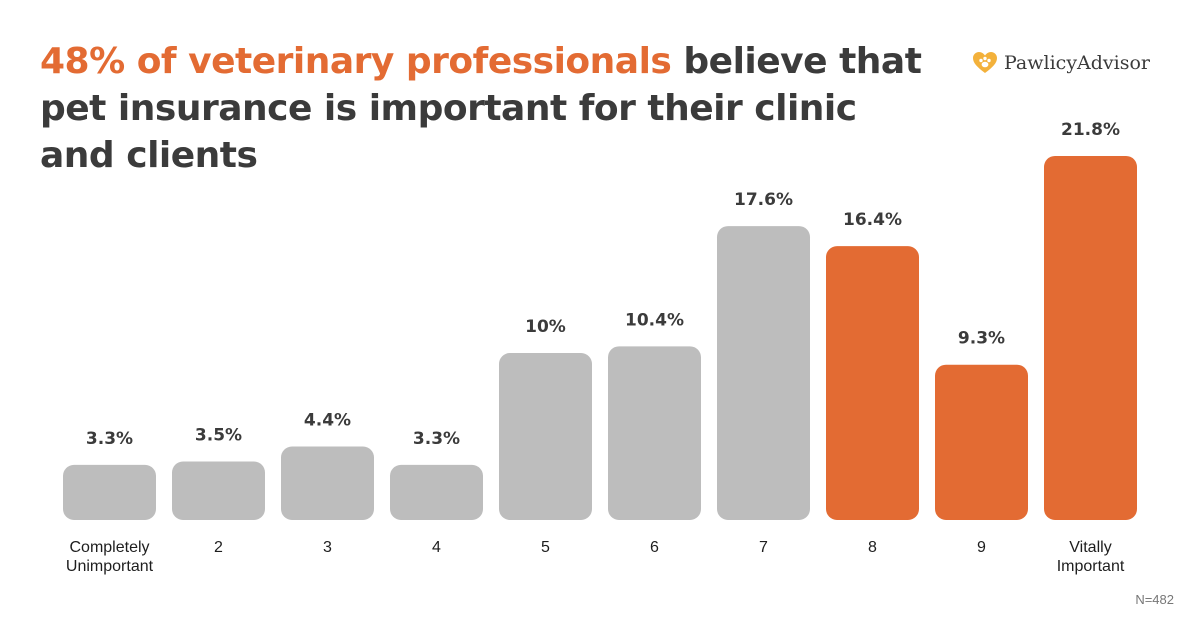 This screenshot has height=630, width=1200. Describe the element at coordinates (436, 547) in the screenshot. I see `category-label-4: 4` at that location.